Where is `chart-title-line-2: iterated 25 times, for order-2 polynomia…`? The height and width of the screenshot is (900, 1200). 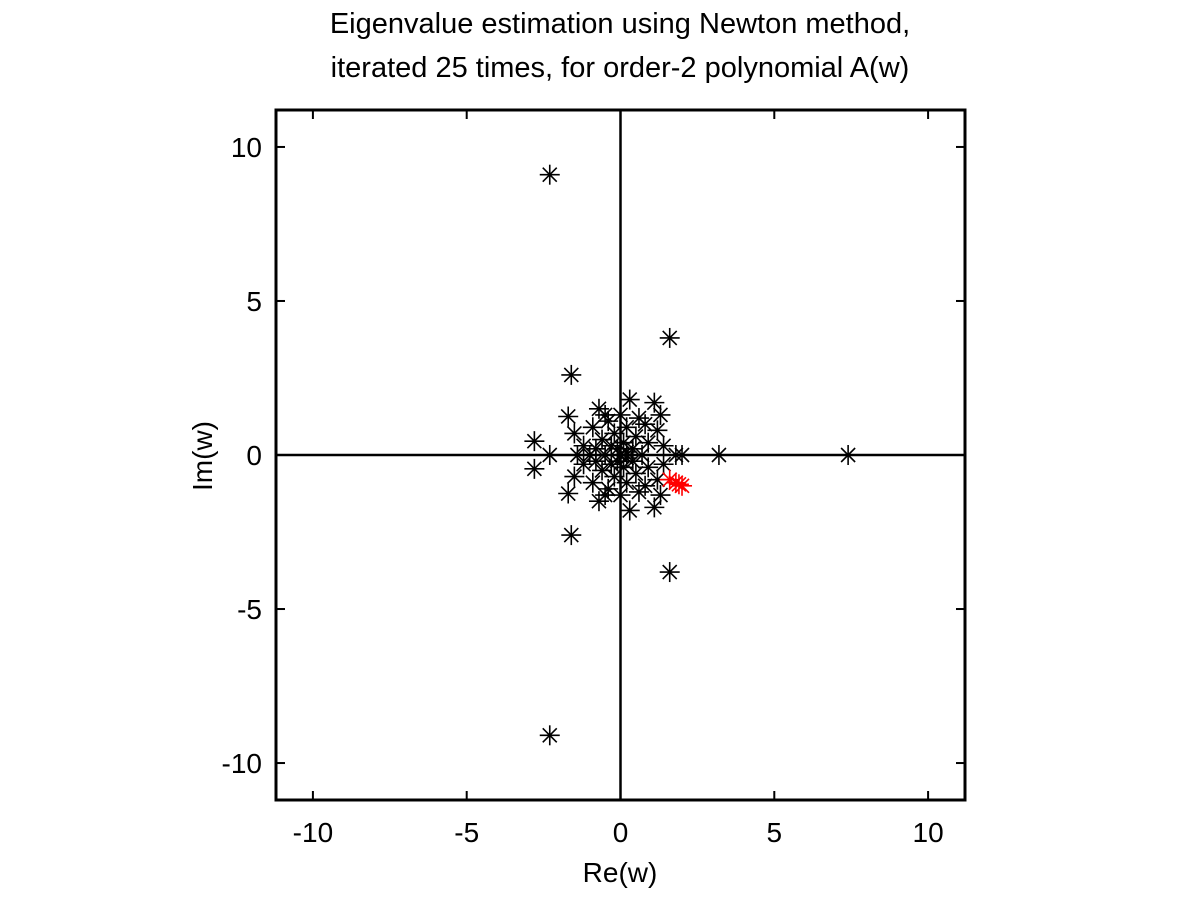 chart-title-line-2: iterated 25 times, for order-2 polynomia… is located at coordinates (620, 68).